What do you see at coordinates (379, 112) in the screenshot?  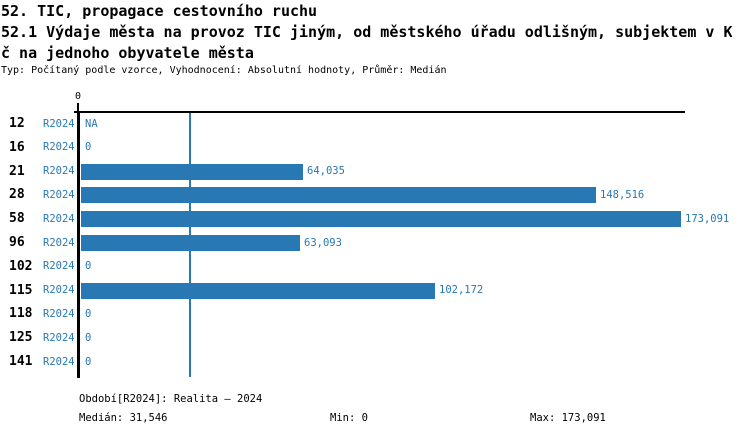 I see `x-axis-line` at bounding box center [379, 112].